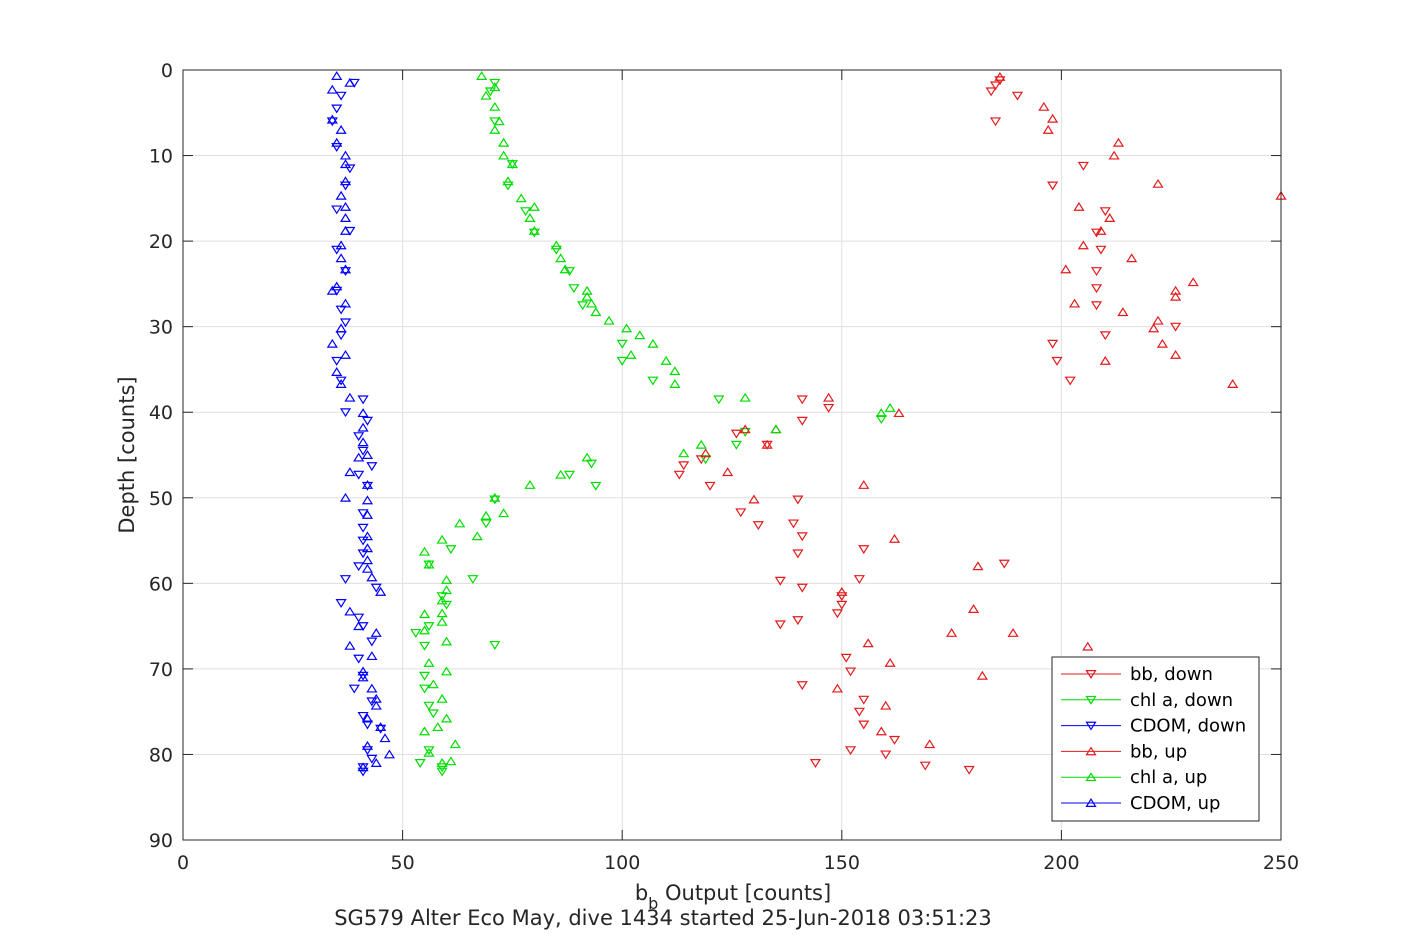 The height and width of the screenshot is (945, 1417). Describe the element at coordinates (161, 413) in the screenshot. I see `y-tick-label: 40` at that location.